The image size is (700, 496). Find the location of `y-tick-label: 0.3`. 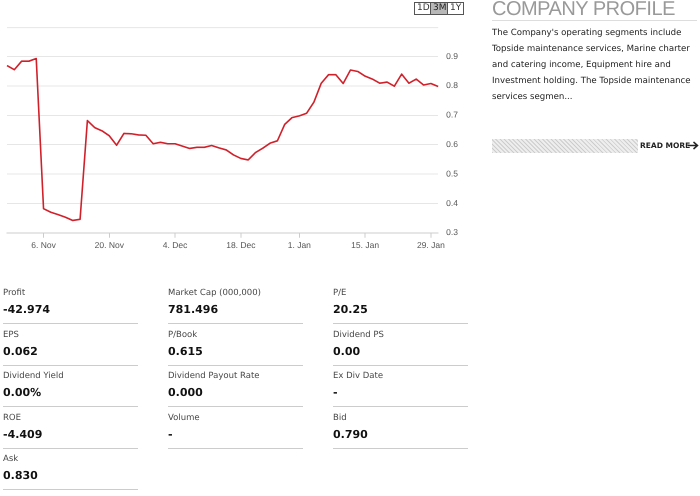

y-tick-label: 0.3 is located at coordinates (452, 232).